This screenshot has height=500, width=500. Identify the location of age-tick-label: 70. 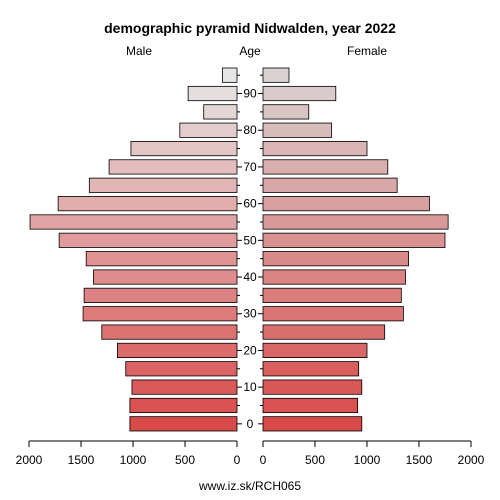
(250, 167).